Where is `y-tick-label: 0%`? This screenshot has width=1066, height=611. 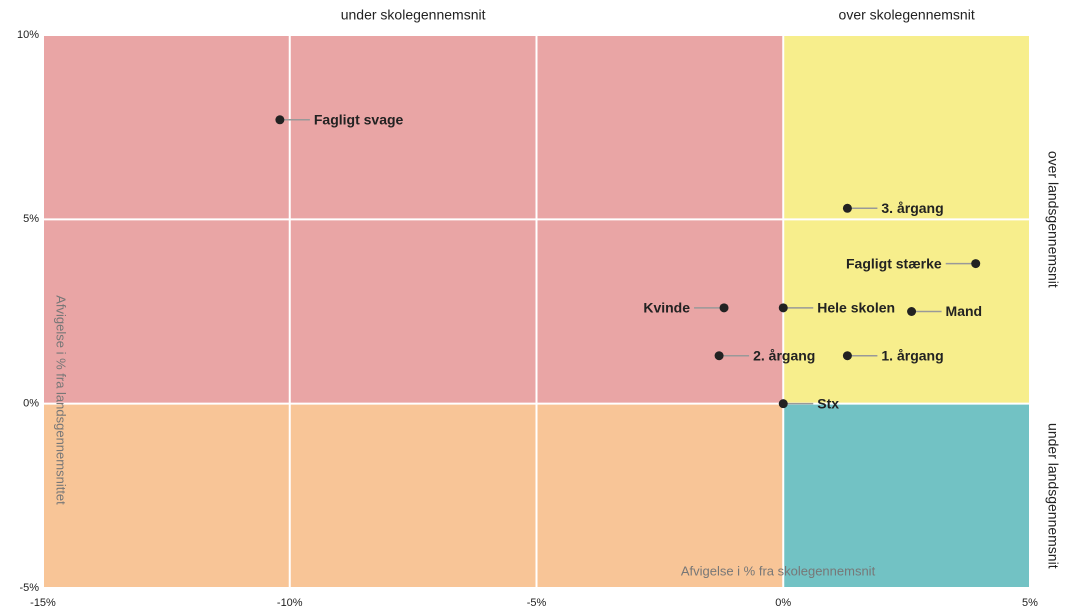
y-tick-label: 0% is located at coordinates (31, 404).